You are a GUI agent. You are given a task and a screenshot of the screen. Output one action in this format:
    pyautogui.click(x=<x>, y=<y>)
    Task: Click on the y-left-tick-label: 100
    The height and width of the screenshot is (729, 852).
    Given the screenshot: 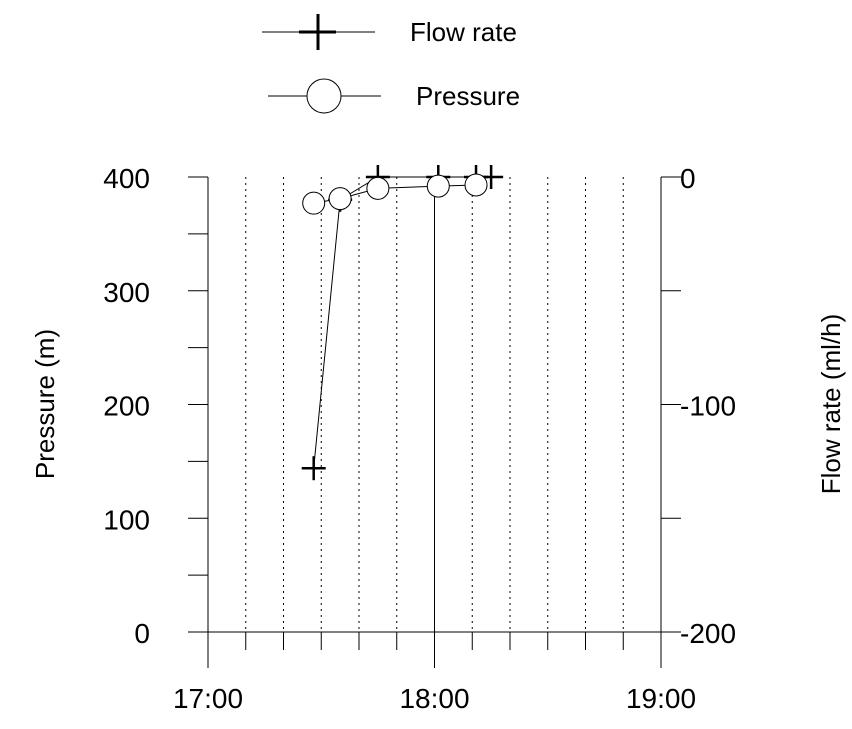 What is the action you would take?
    pyautogui.click(x=126, y=519)
    